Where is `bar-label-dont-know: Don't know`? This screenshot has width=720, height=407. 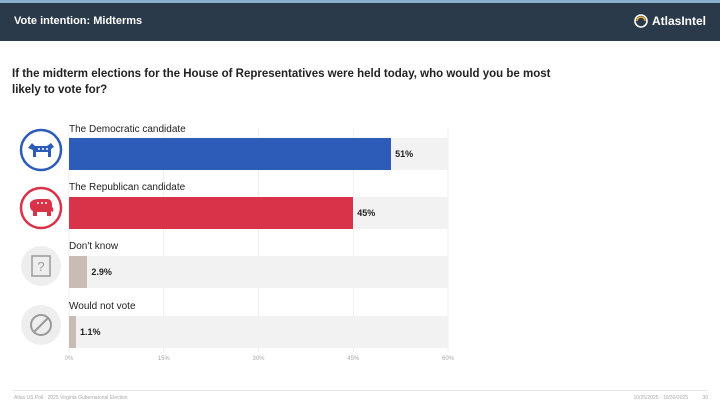 bar-label-dont-know: Don't know is located at coordinates (94, 246).